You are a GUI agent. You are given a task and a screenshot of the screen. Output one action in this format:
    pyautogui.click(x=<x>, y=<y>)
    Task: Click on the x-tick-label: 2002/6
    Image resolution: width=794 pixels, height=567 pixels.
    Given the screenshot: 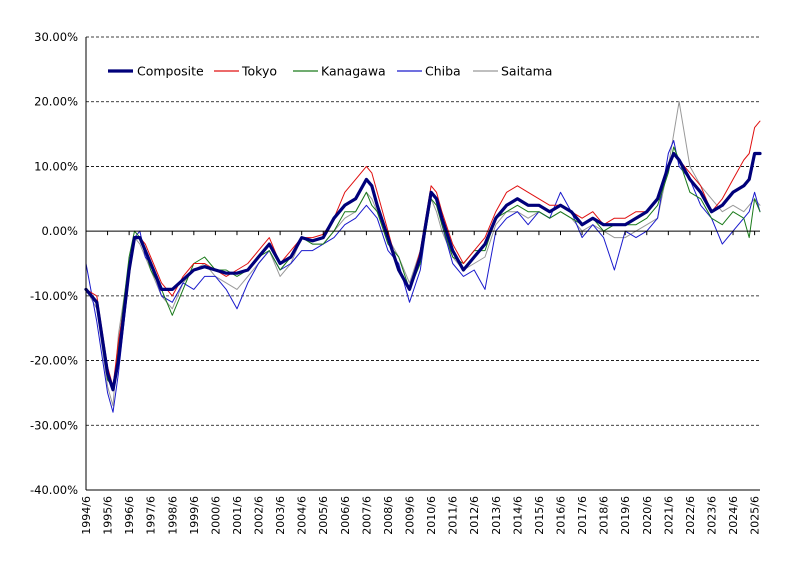 What is the action you would take?
    pyautogui.click(x=259, y=515)
    